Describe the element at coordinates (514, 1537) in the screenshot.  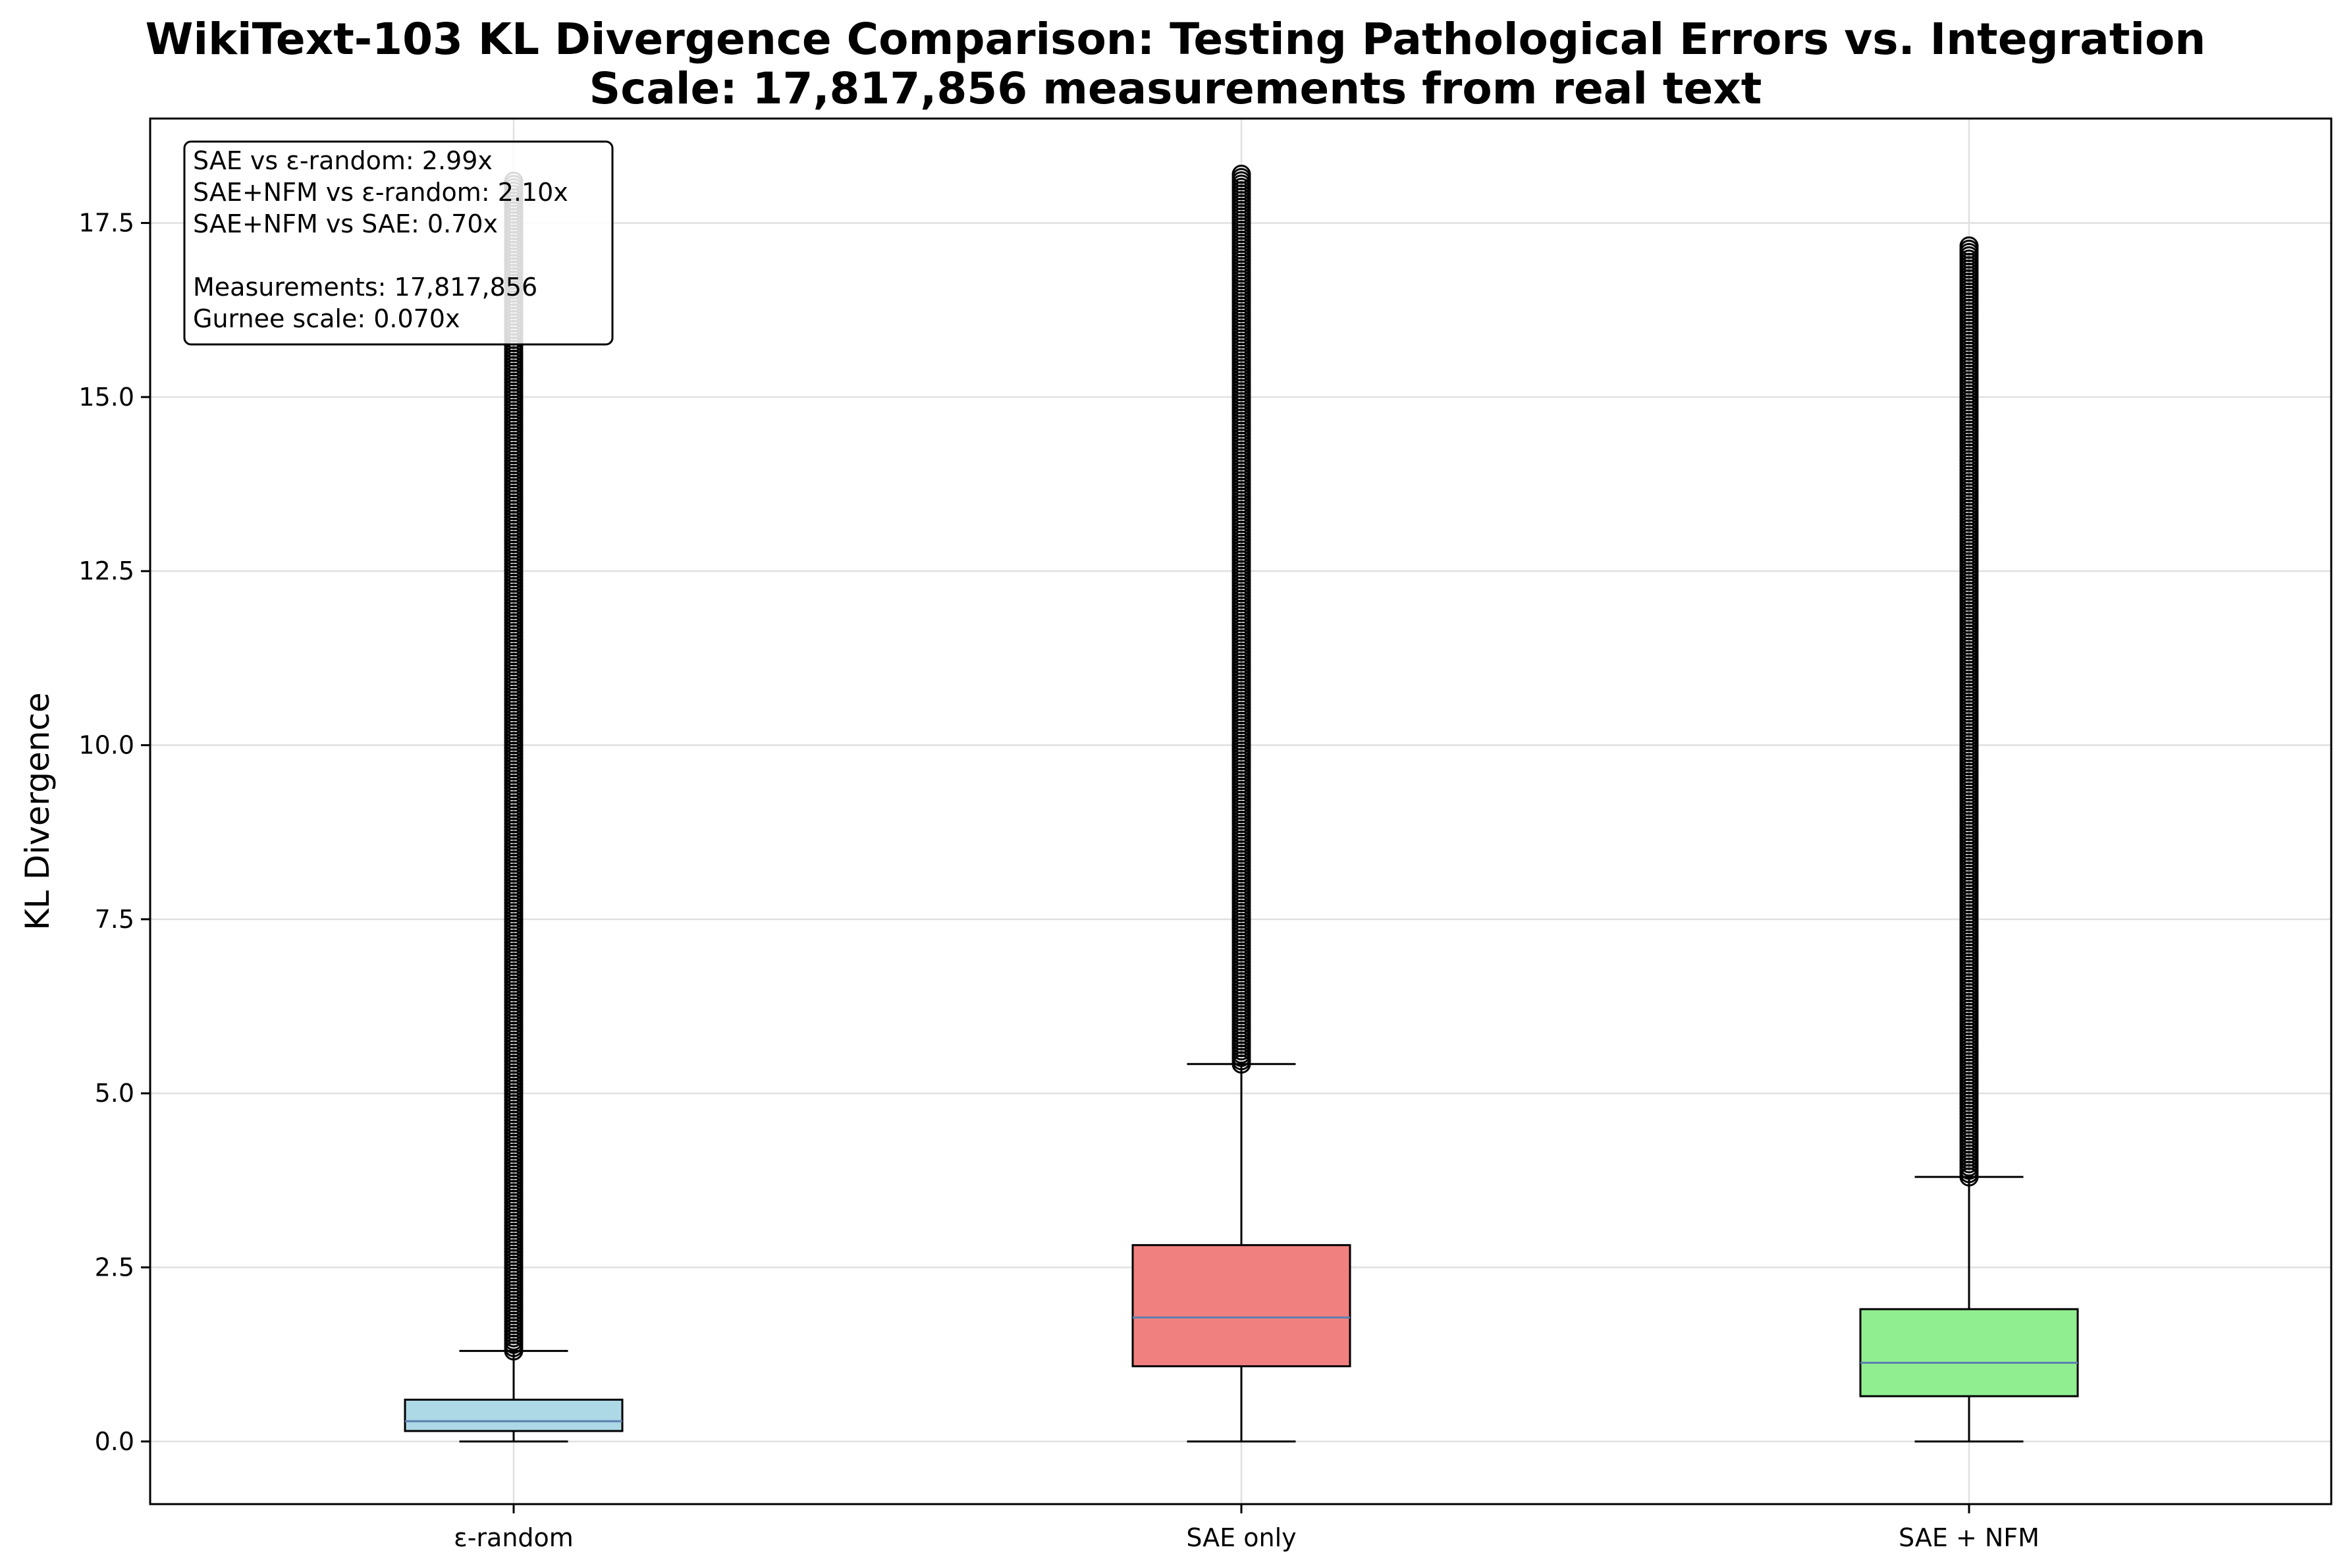
I see `x-tick-label: ε-random` at that location.